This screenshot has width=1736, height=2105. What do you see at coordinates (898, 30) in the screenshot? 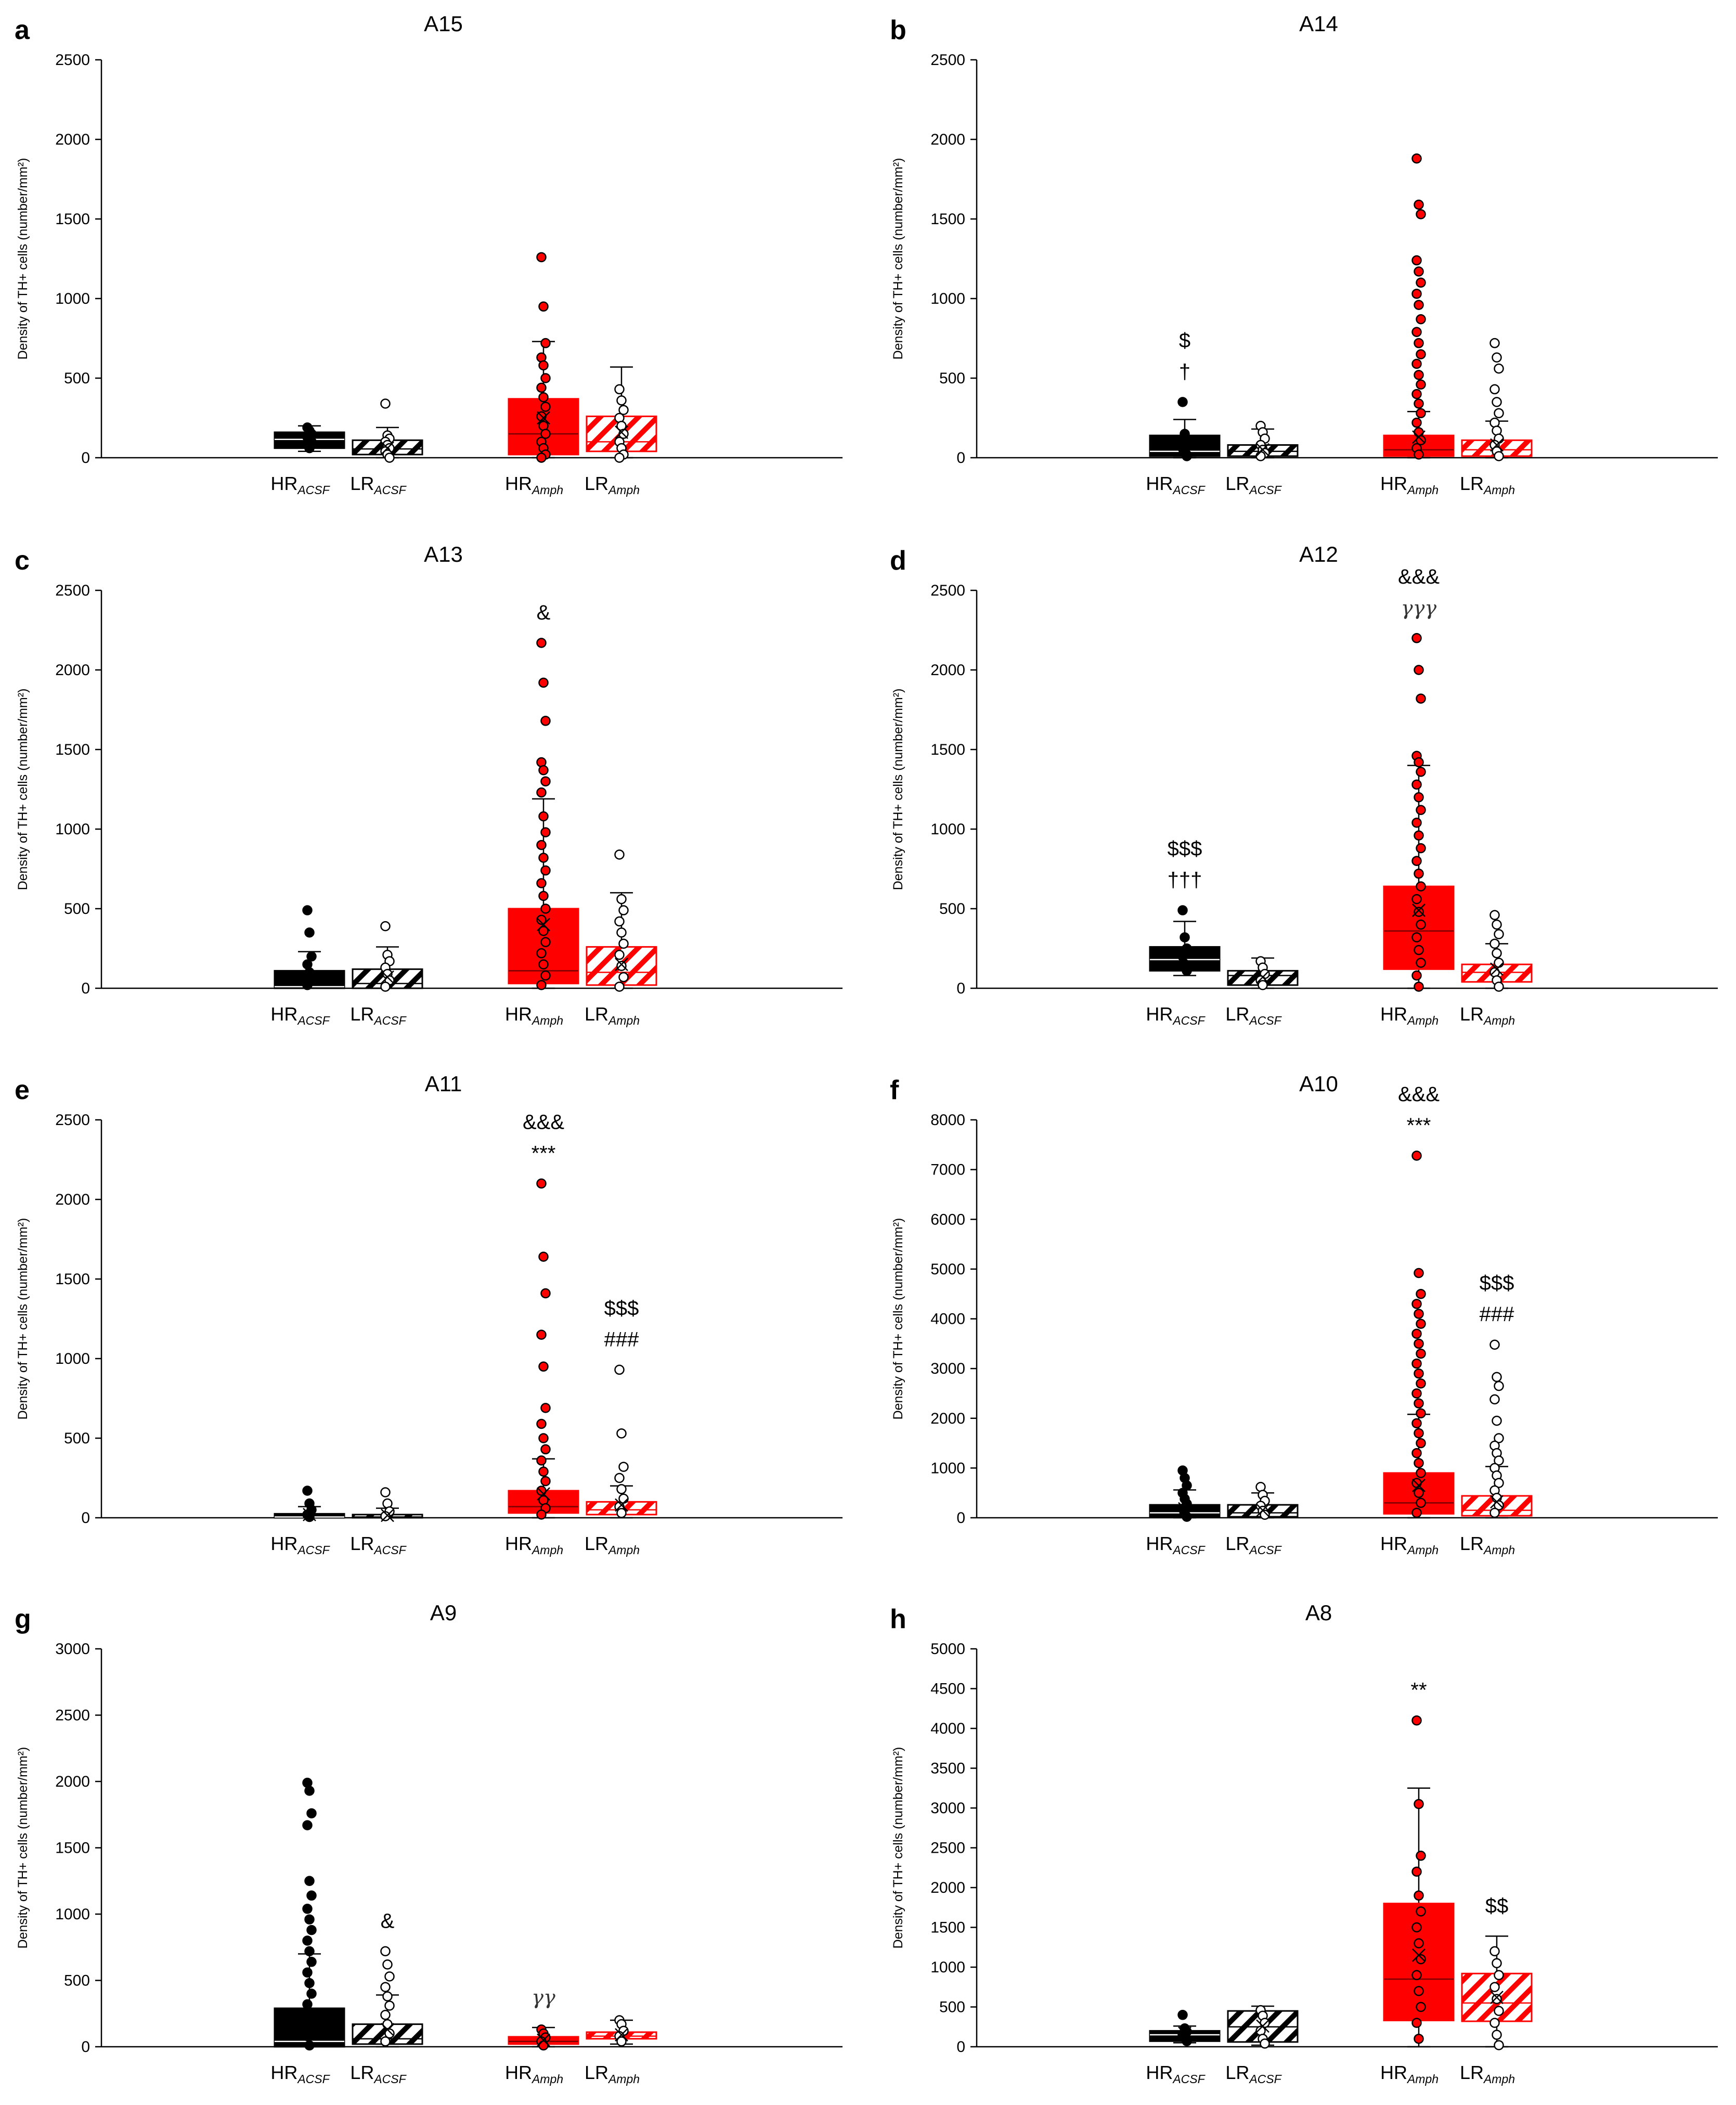
I see `panel-letter: b` at bounding box center [898, 30].